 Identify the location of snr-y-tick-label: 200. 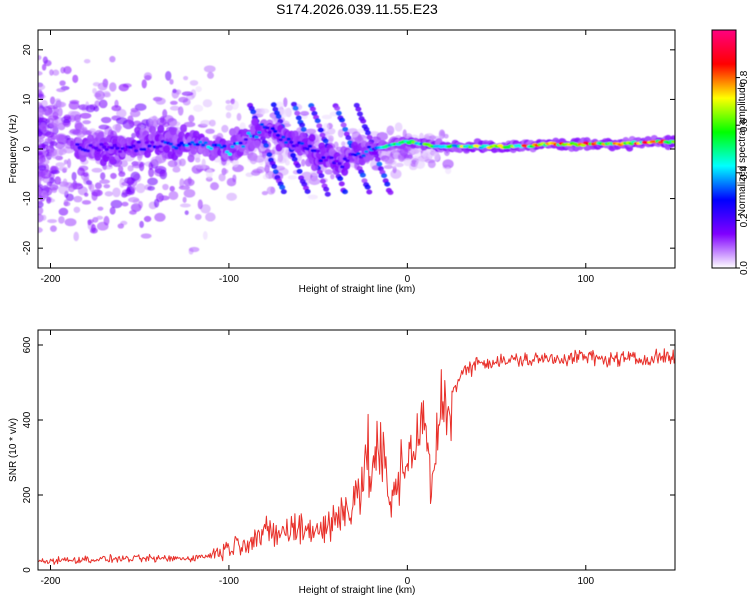
(27, 494).